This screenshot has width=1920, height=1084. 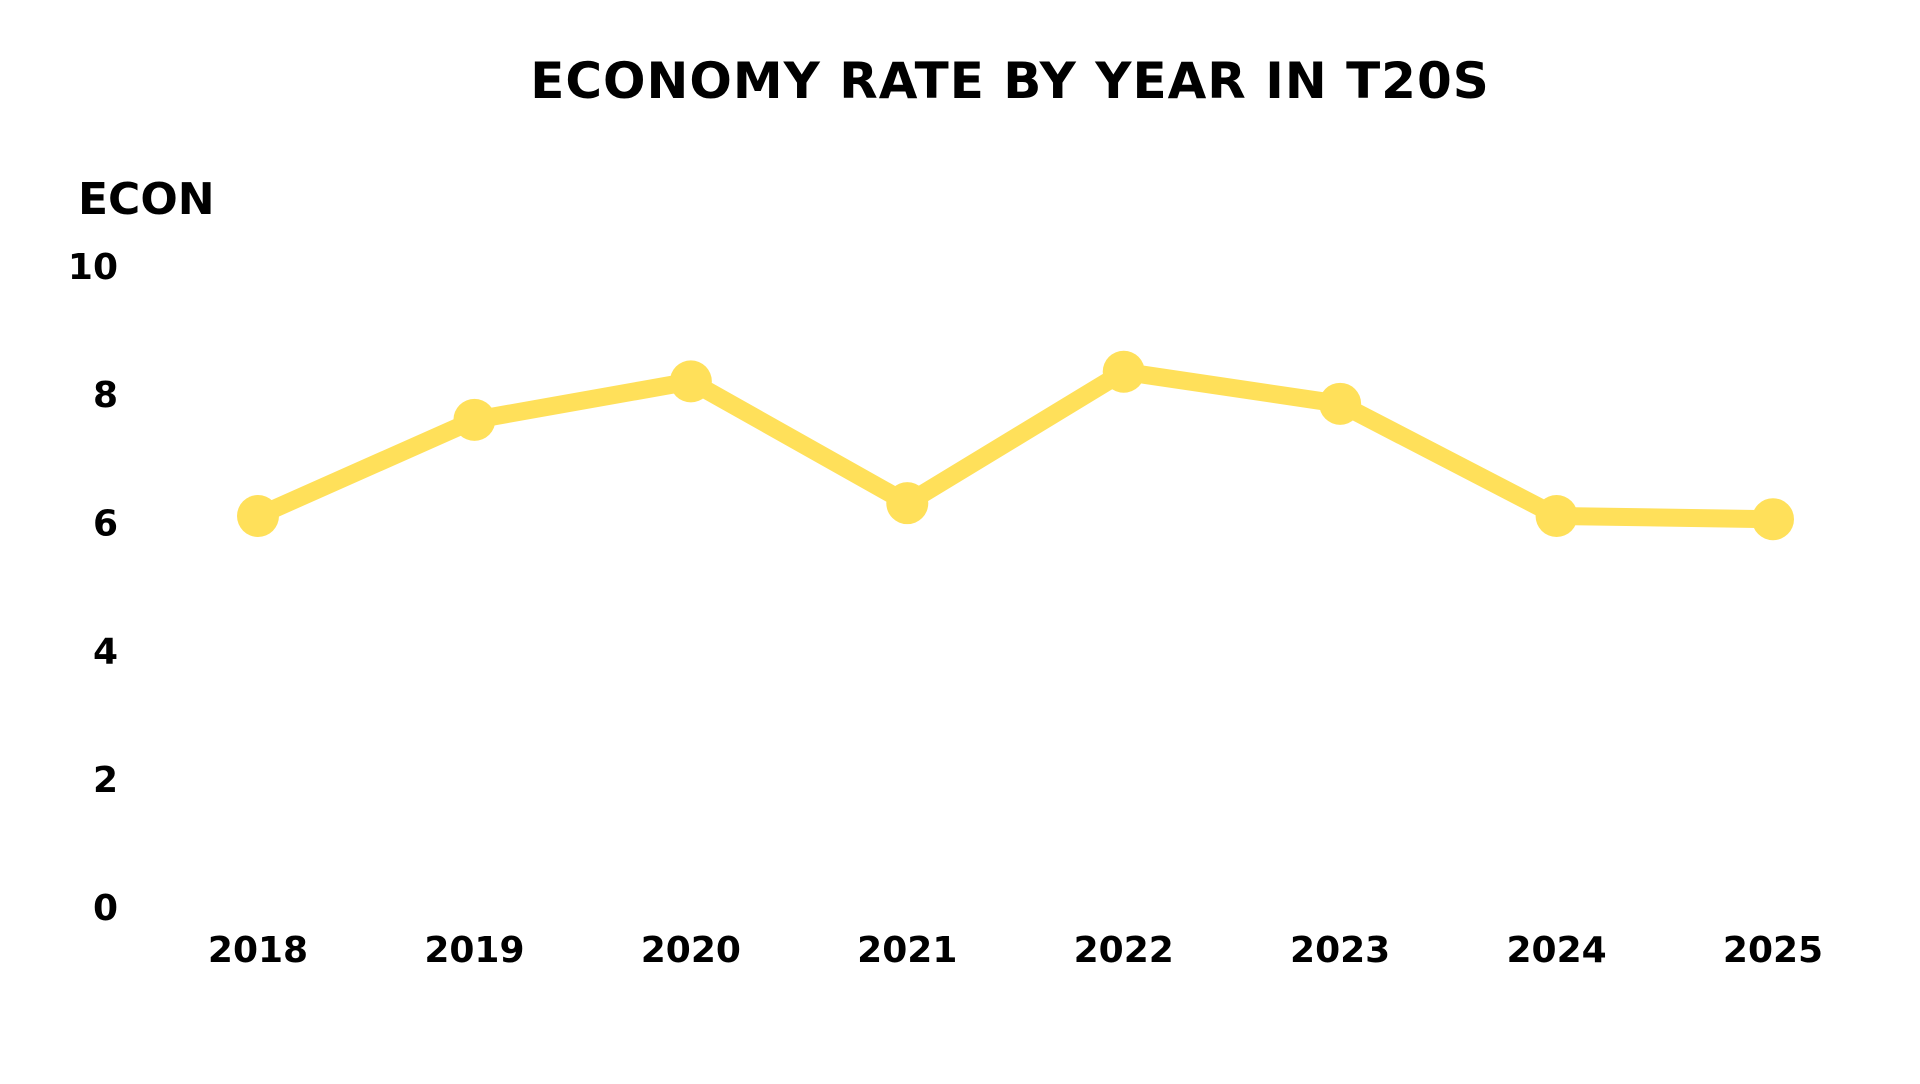 I want to click on y-tick-label: 6, so click(x=105, y=523).